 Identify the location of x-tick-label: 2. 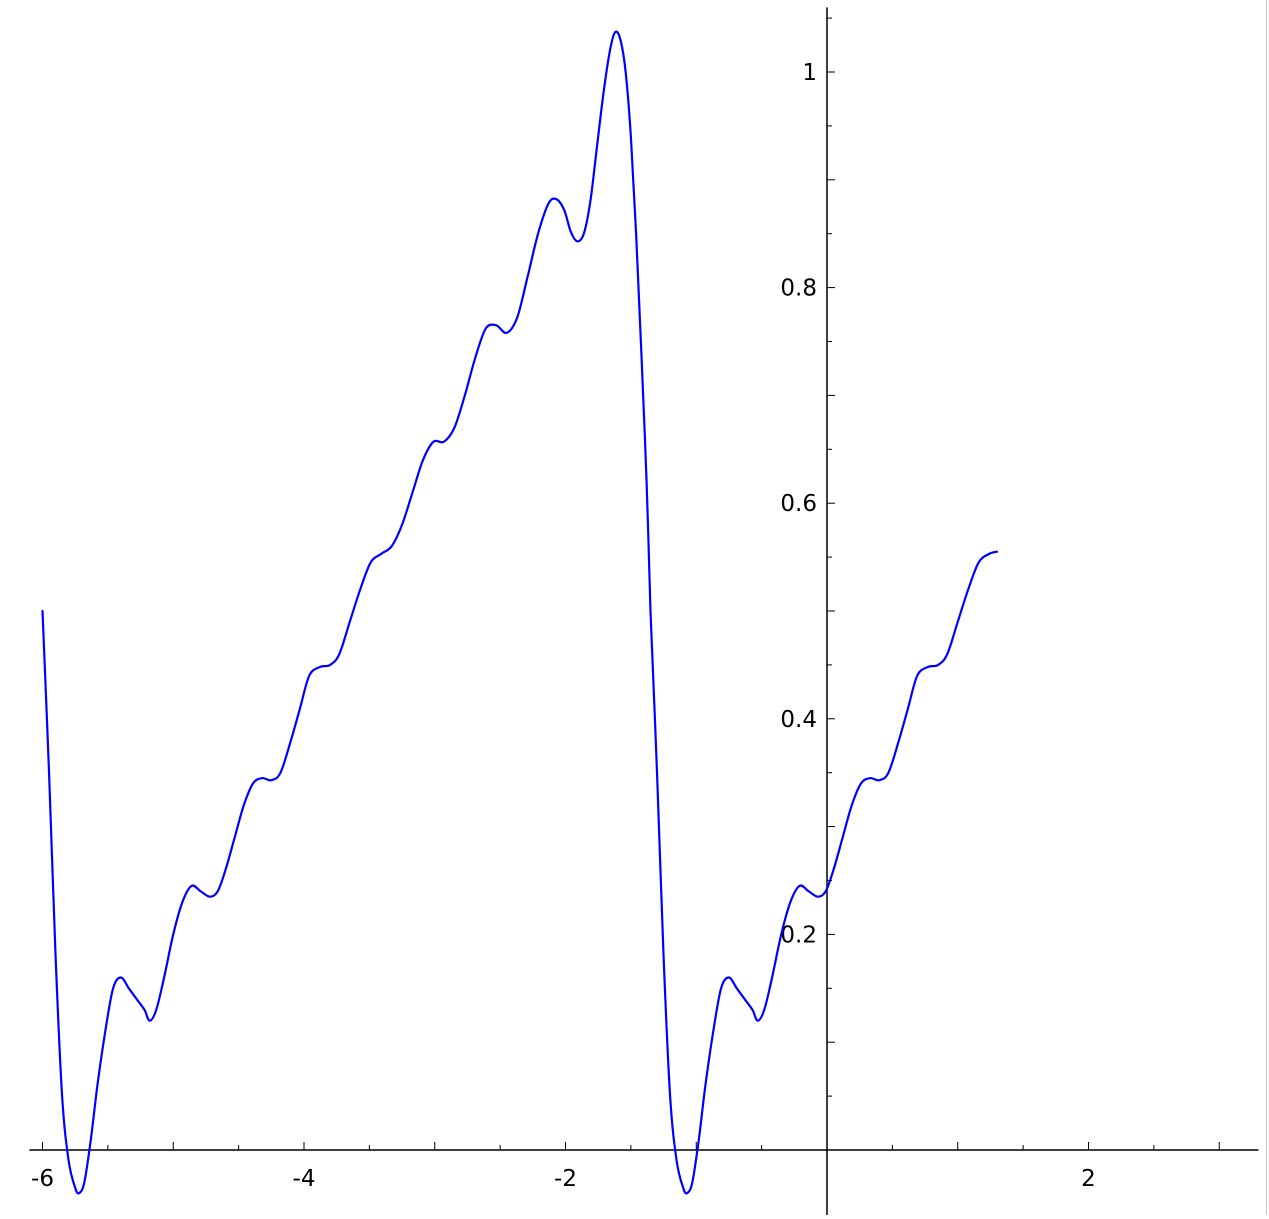
(1088, 1179).